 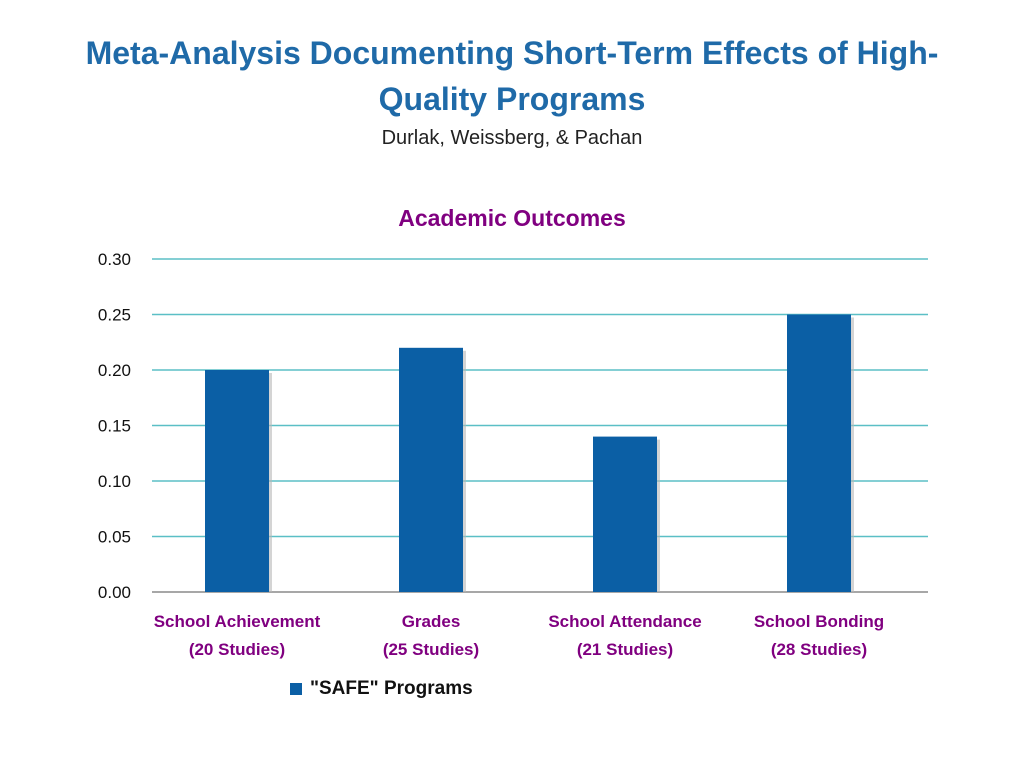 What do you see at coordinates (431, 621) in the screenshot?
I see `x-category-label: Grades` at bounding box center [431, 621].